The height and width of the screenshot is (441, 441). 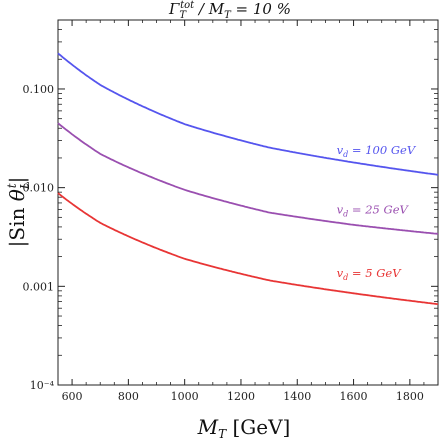 What do you see at coordinates (187, 5) in the screenshot?
I see `title-gamma-sup: tot` at bounding box center [187, 5].